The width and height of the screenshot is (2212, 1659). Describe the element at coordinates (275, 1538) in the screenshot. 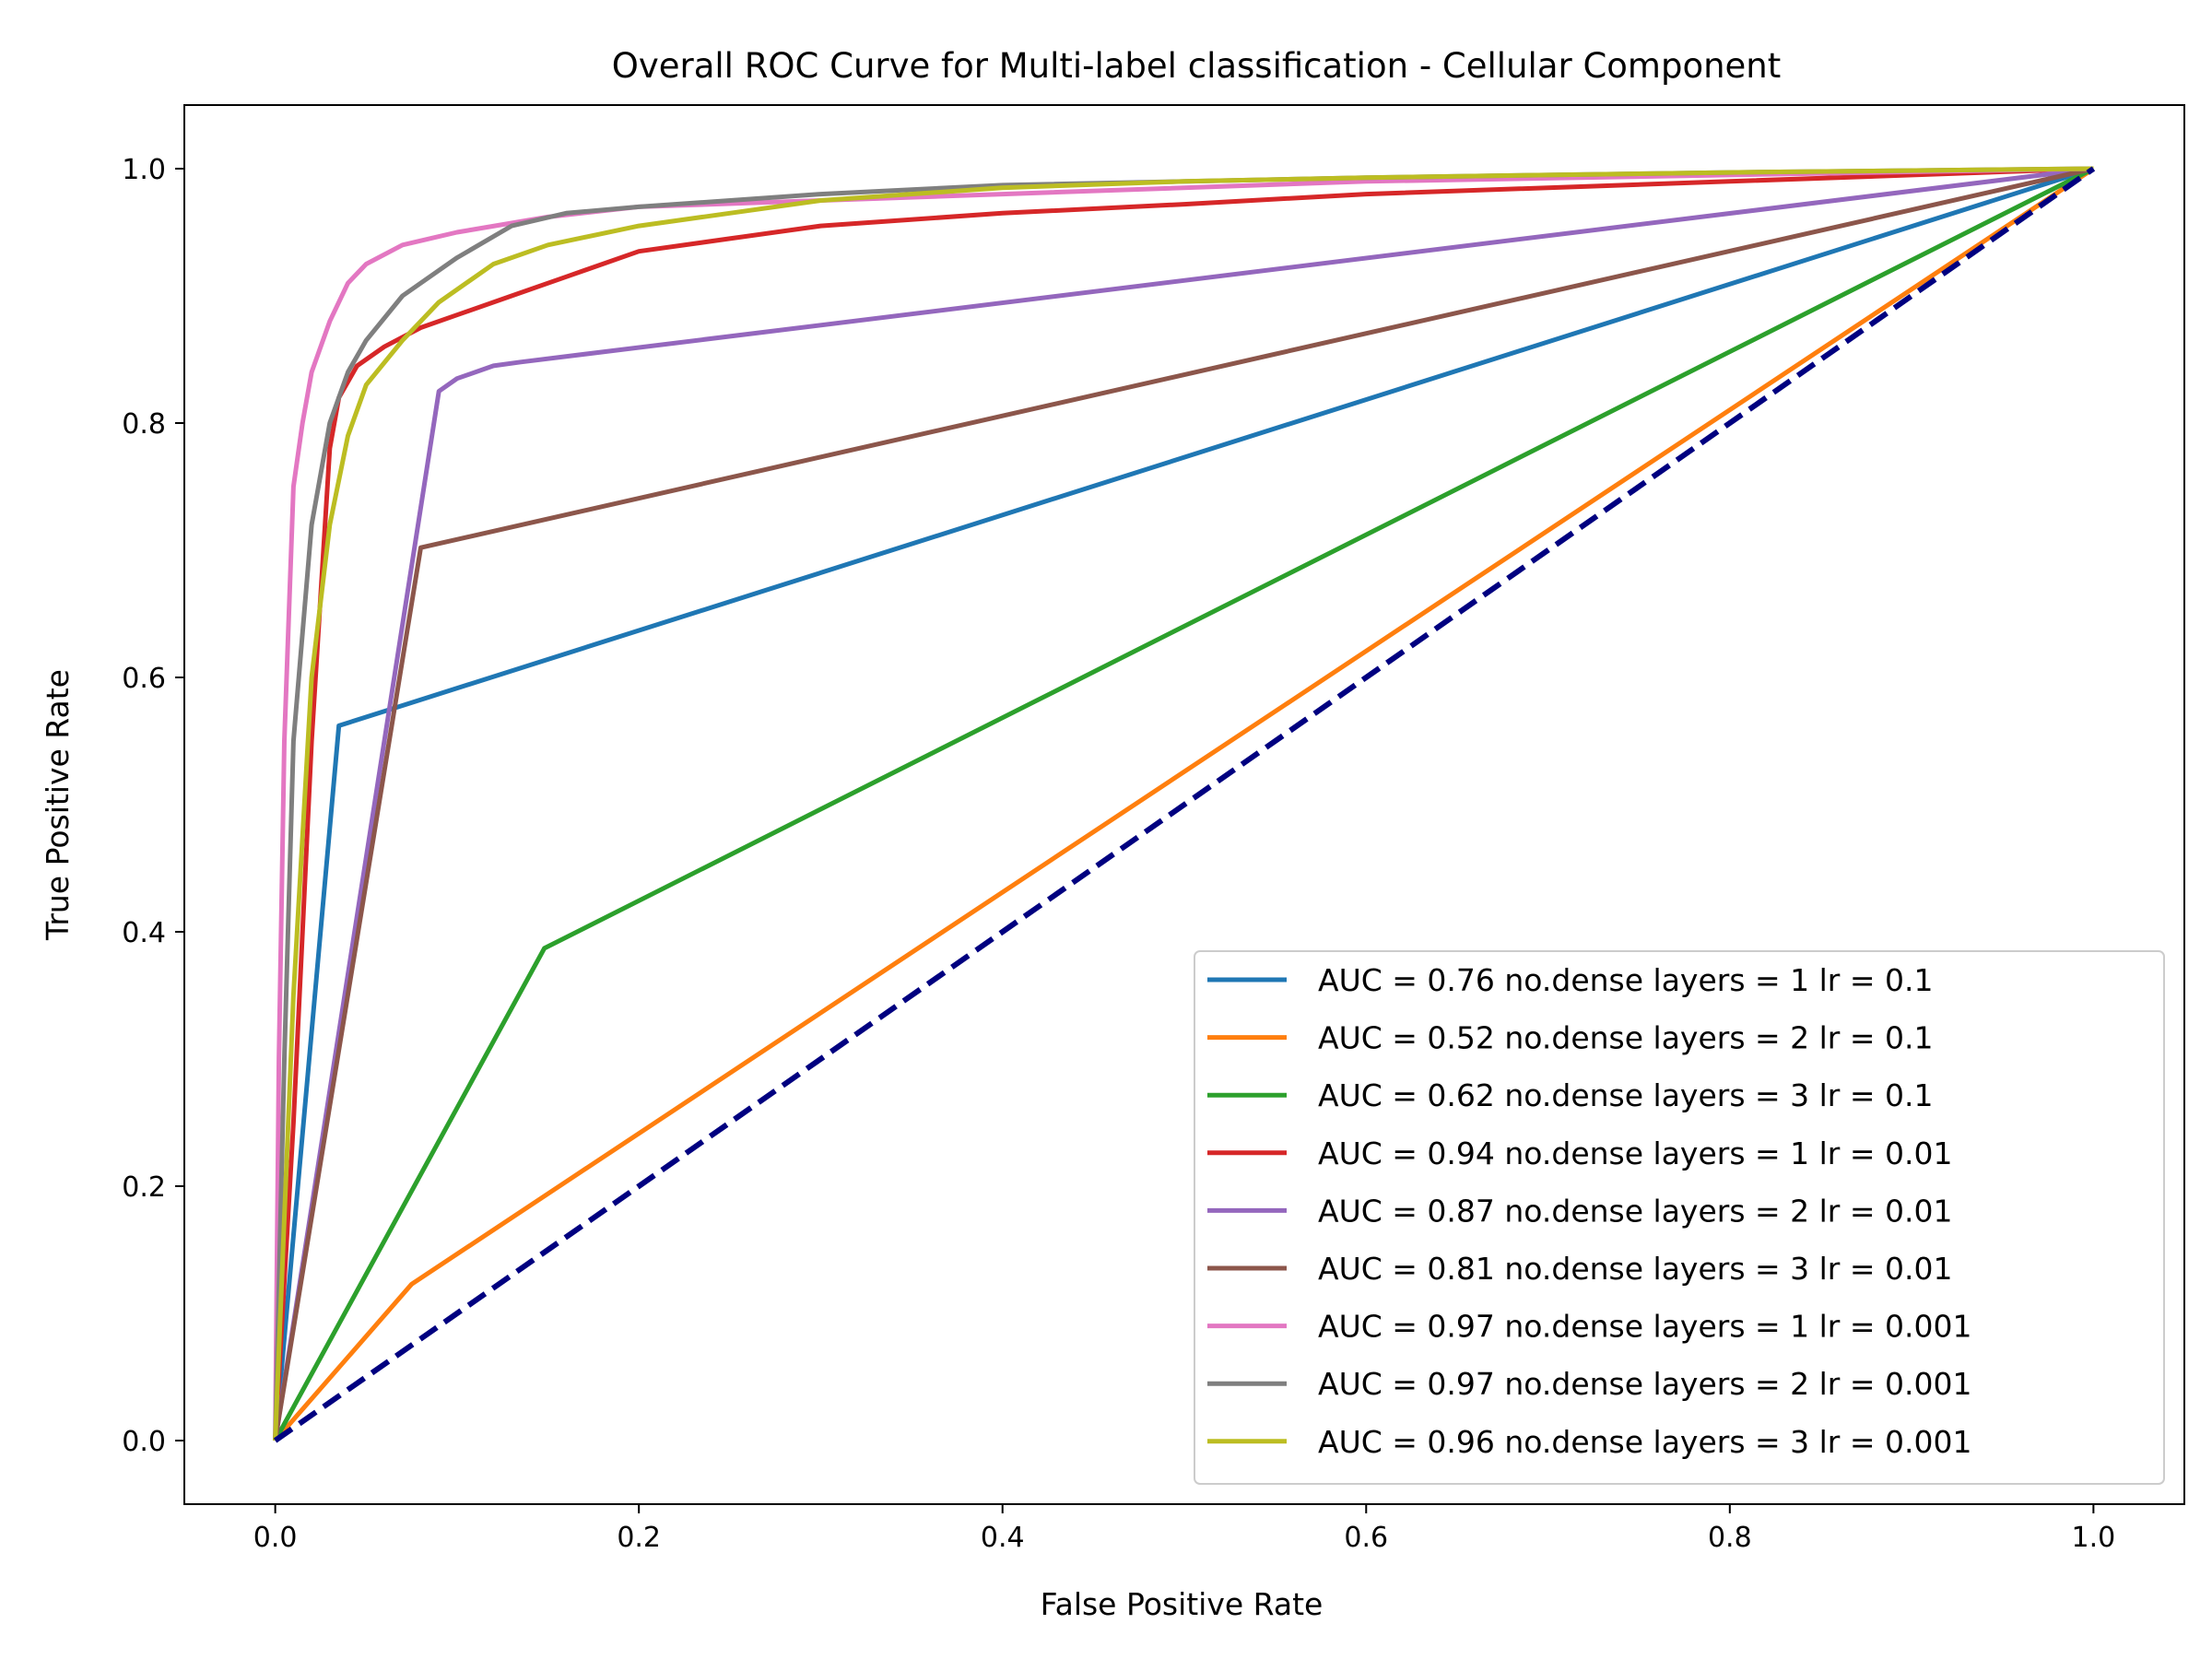

I see `x-tick-label: 0.0` at that location.